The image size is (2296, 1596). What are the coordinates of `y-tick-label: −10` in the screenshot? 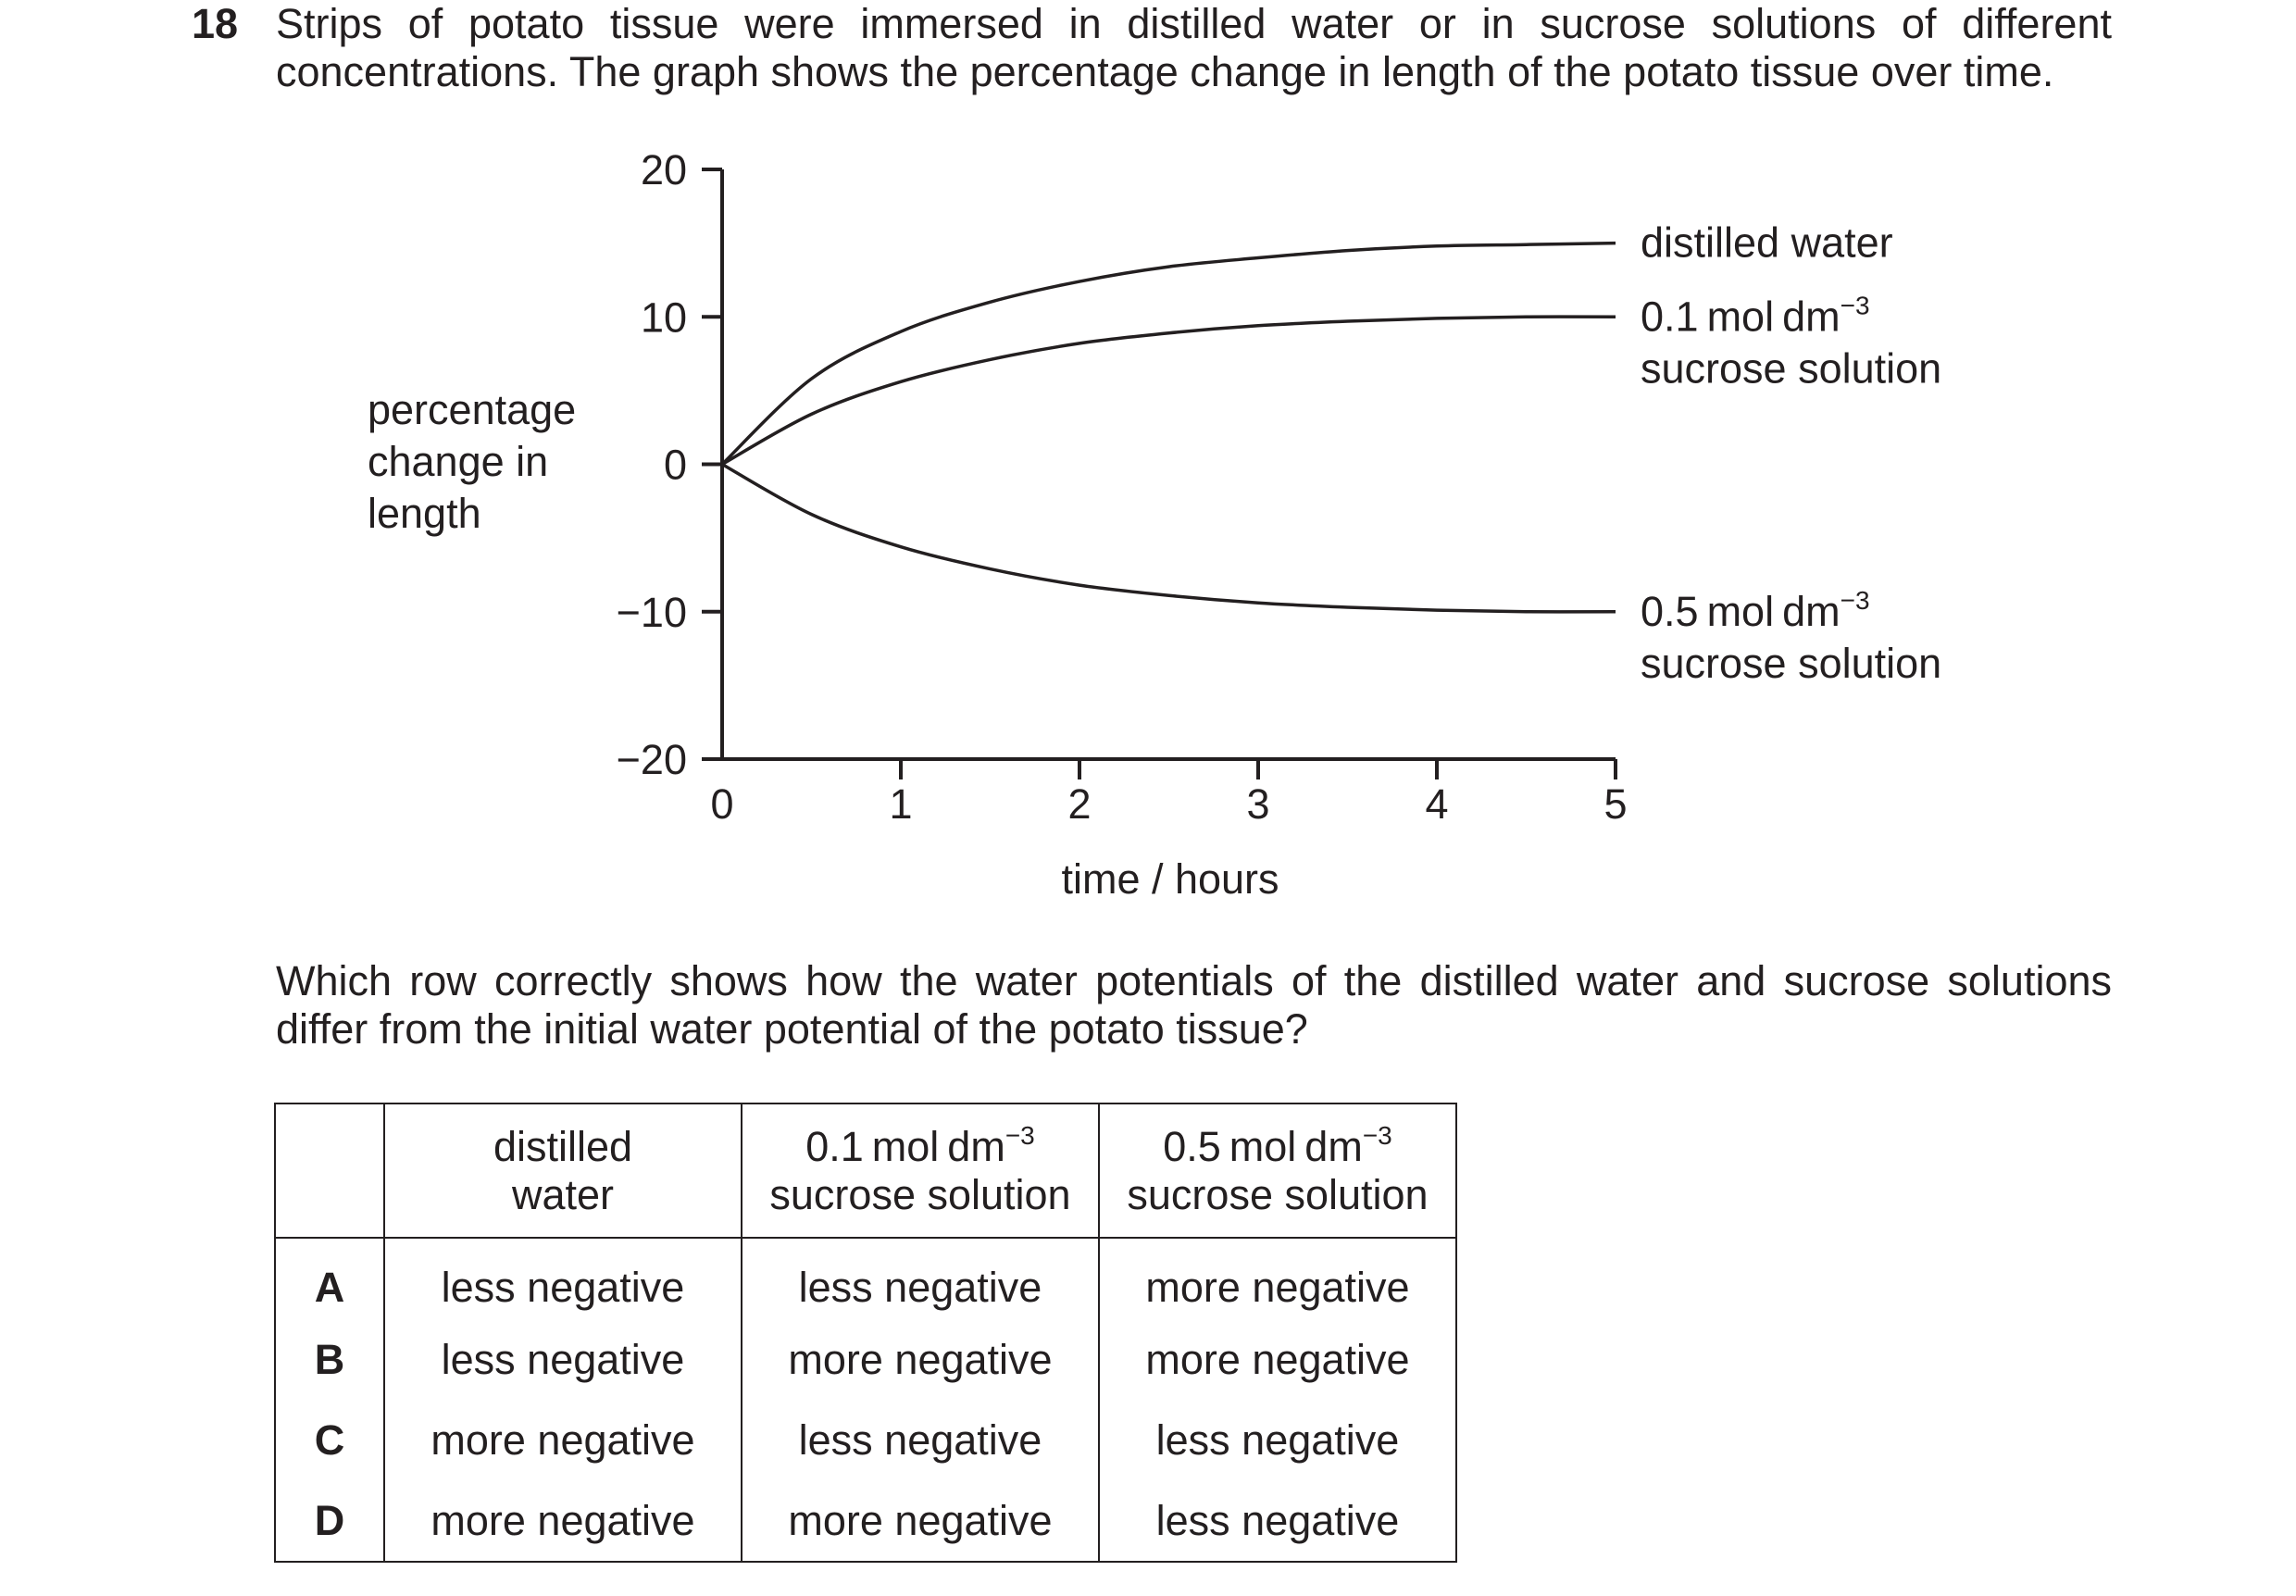 It's located at (652, 612).